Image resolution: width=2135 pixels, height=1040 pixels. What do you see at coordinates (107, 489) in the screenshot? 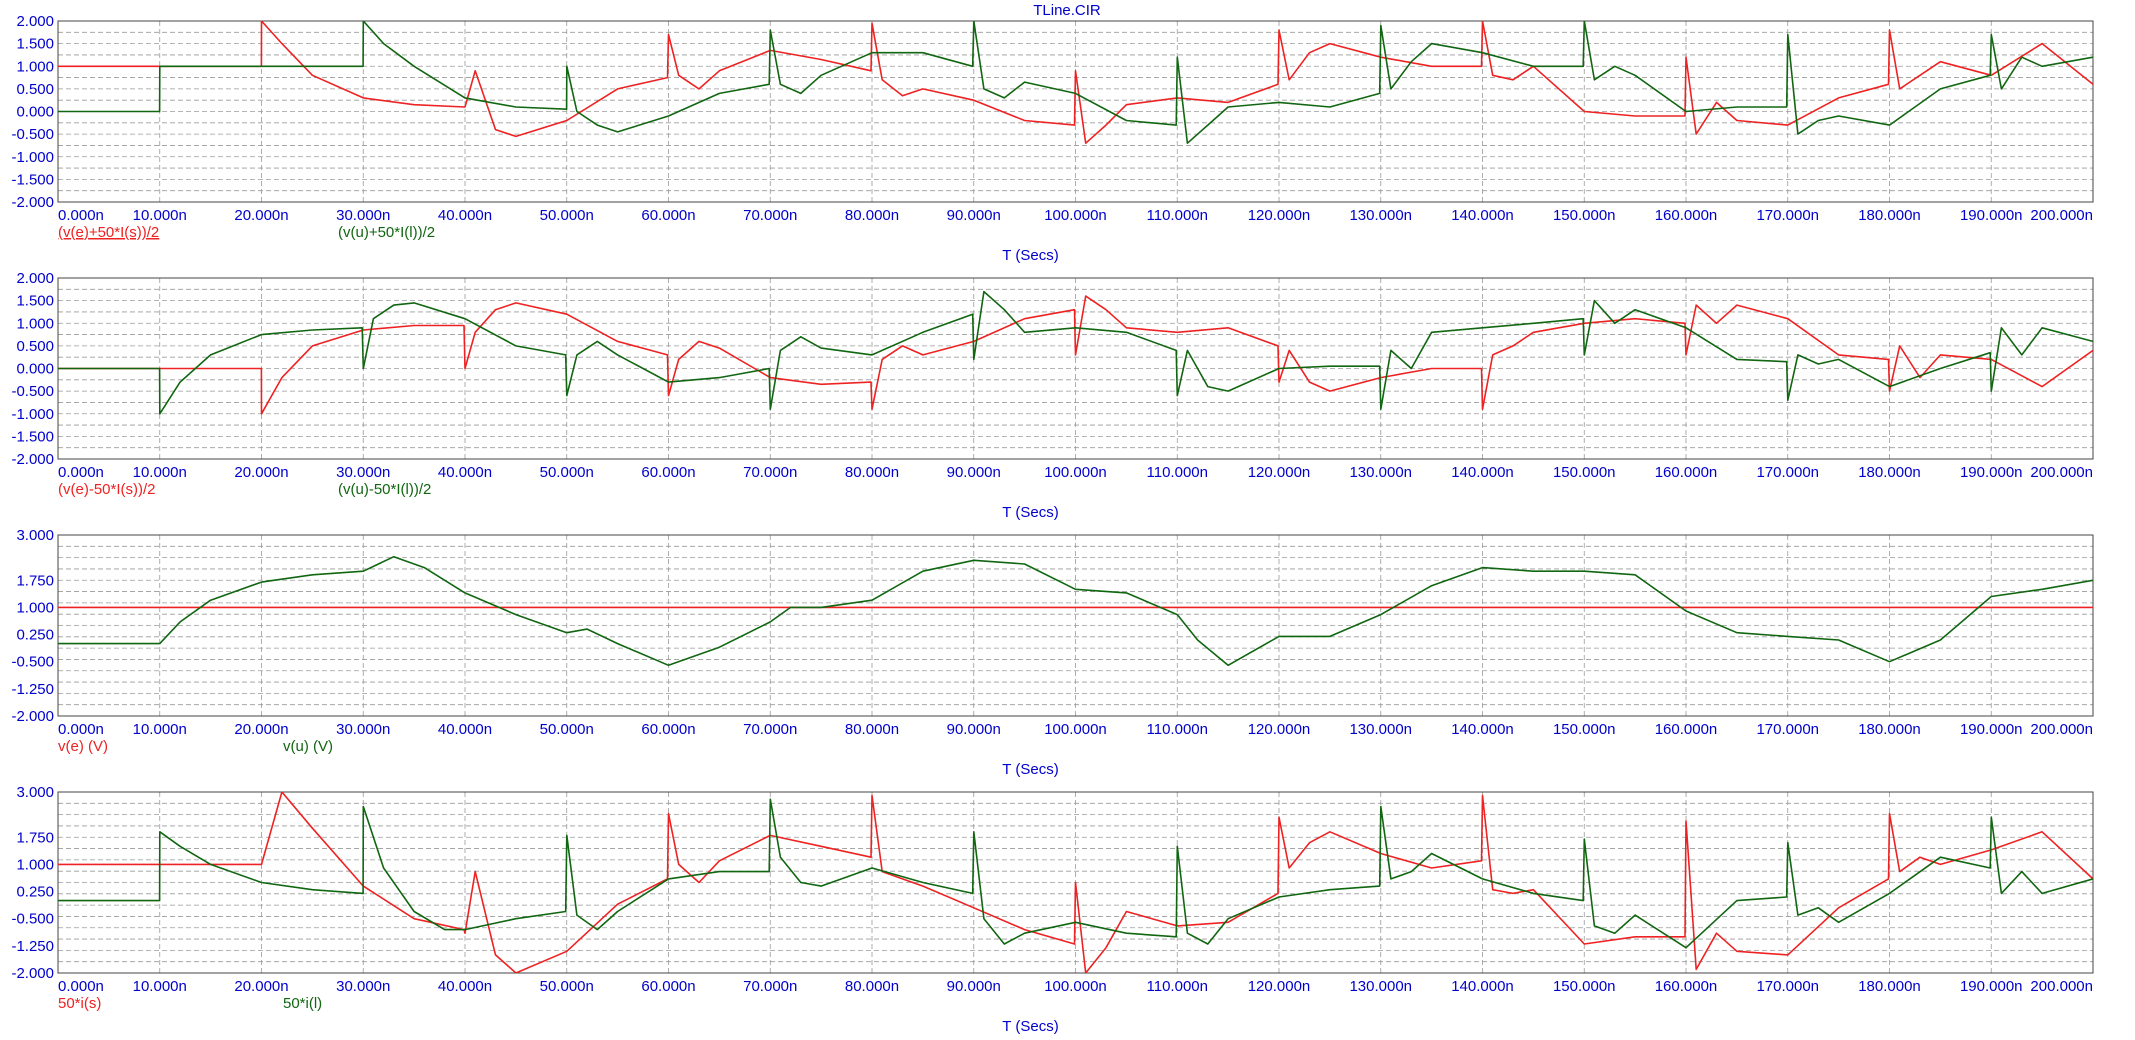
I see `legend-entry: (v(e)-50*I(s))/2` at bounding box center [107, 489].